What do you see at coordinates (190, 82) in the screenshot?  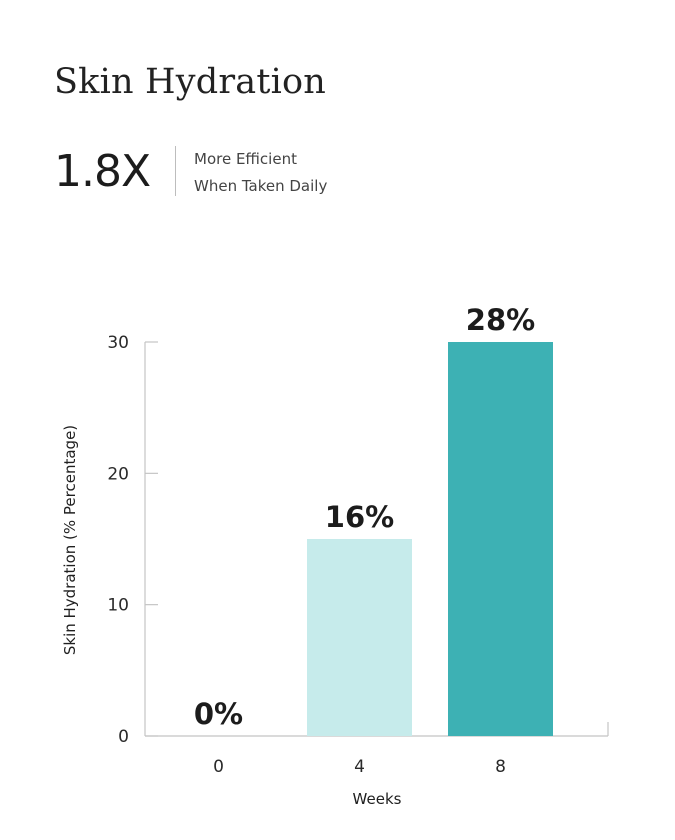 I see `chart-title: Skin Hydration` at bounding box center [190, 82].